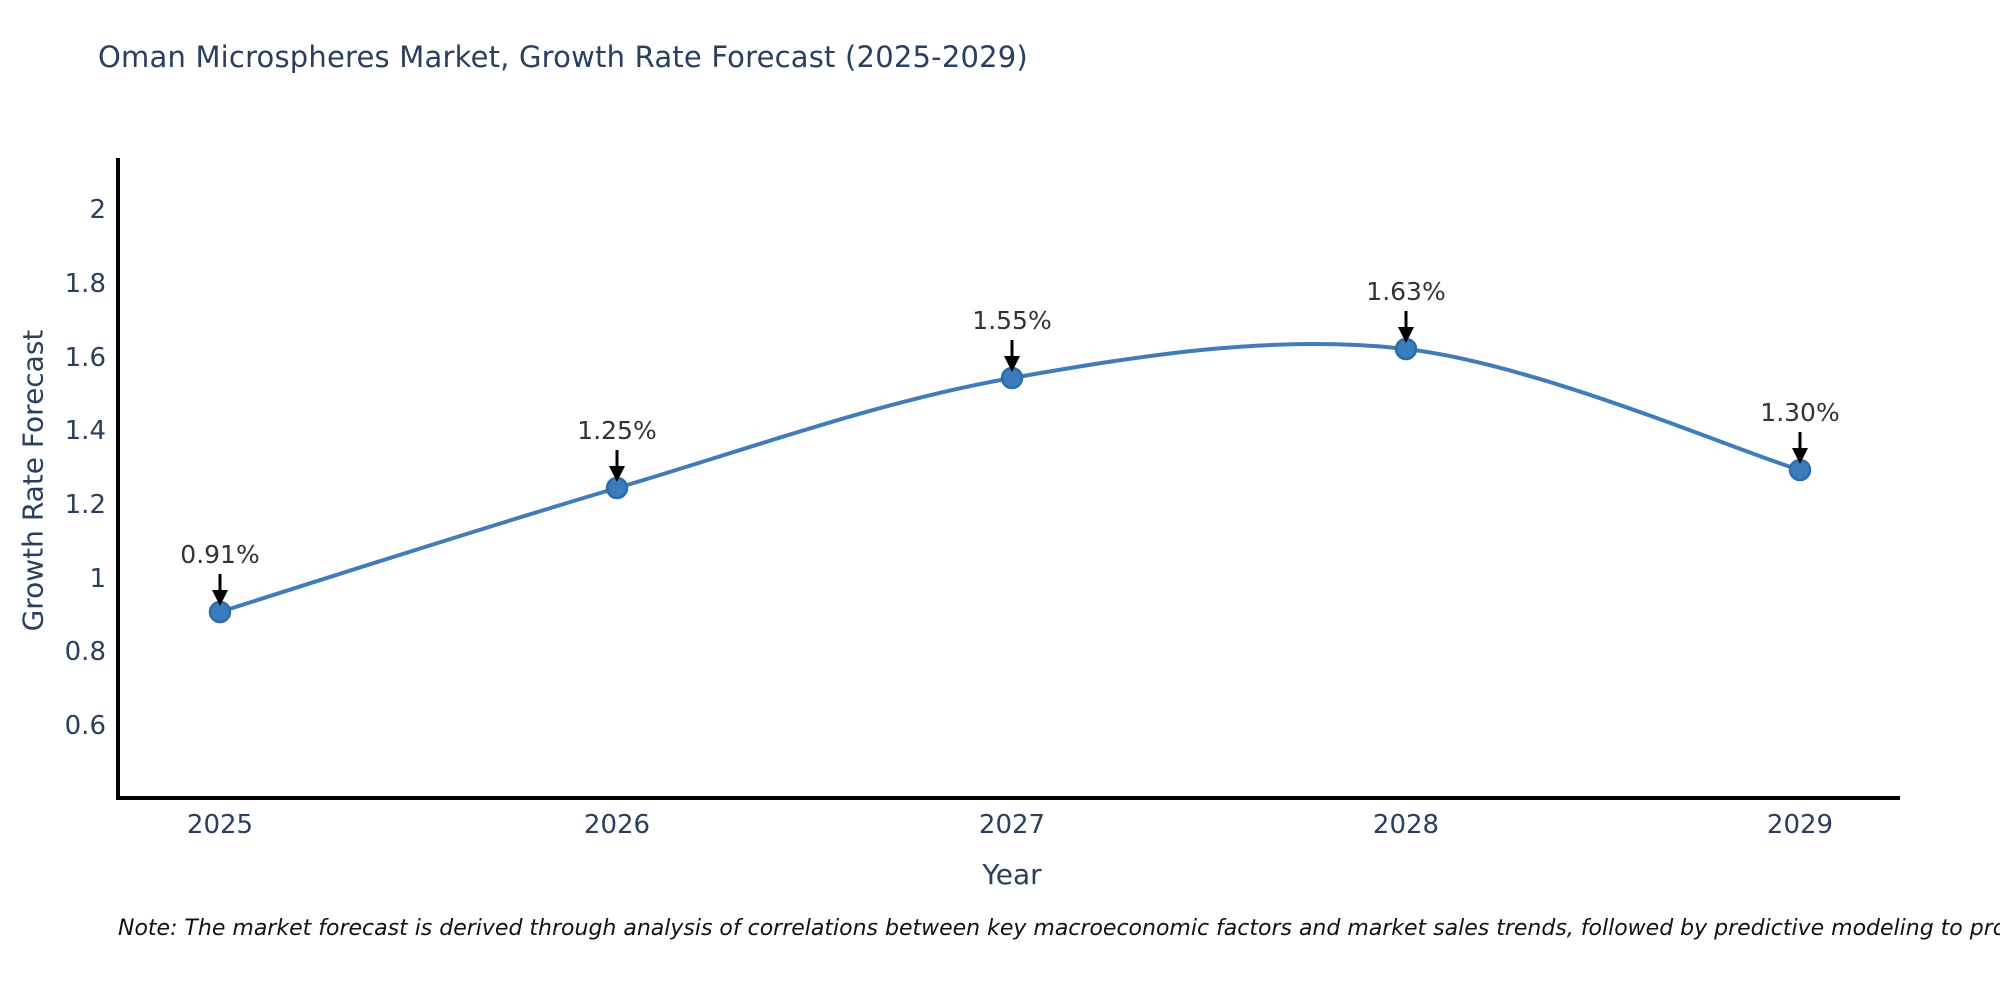  I want to click on y-tick-label: 1.4, so click(85, 431).